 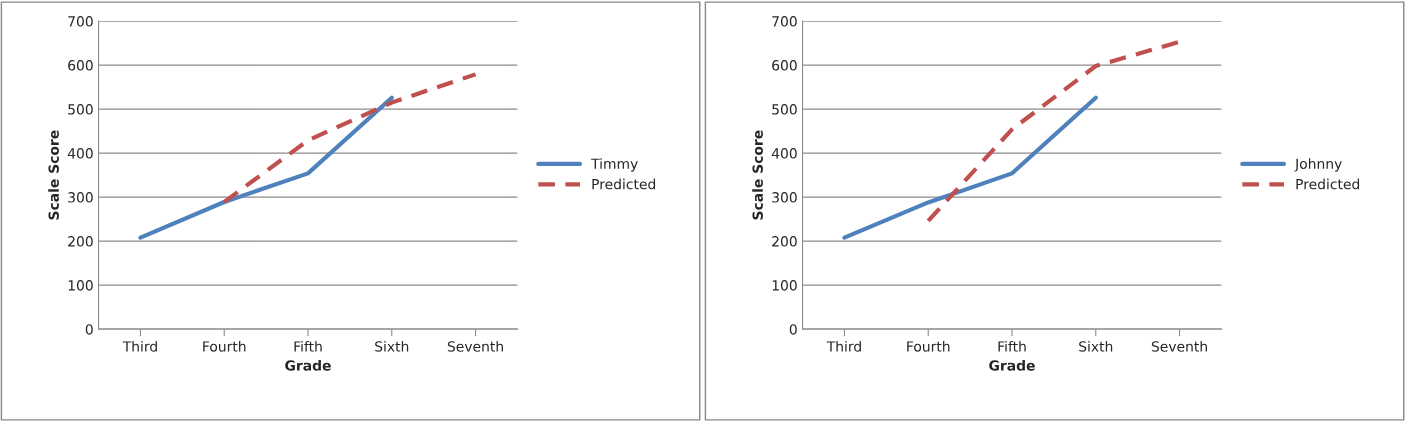 What do you see at coordinates (614, 165) in the screenshot?
I see `legend-label: Timmy` at bounding box center [614, 165].